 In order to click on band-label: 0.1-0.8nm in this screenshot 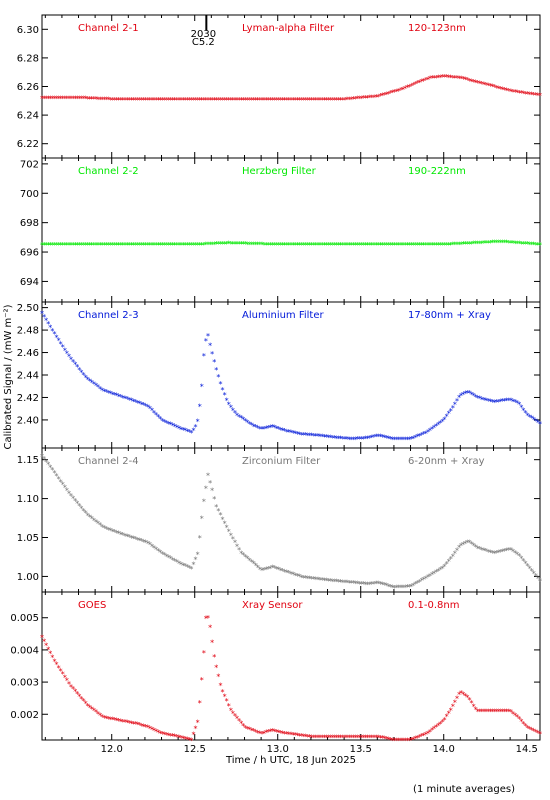, I will do `click(434, 605)`.